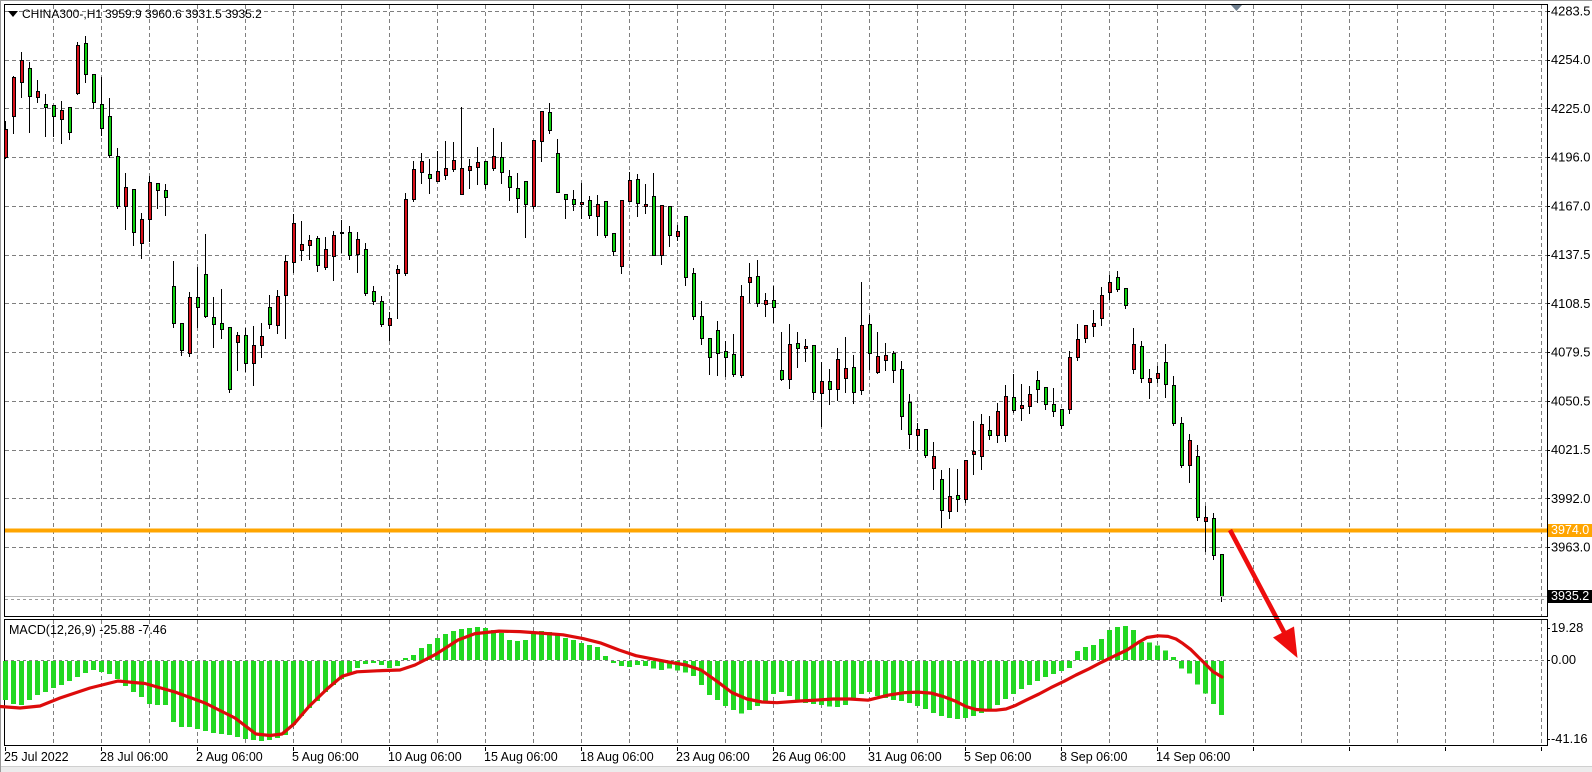 The image size is (1592, 772). What do you see at coordinates (905, 757) in the screenshot?
I see `svg-text: 31 Aug 06:00` at bounding box center [905, 757].